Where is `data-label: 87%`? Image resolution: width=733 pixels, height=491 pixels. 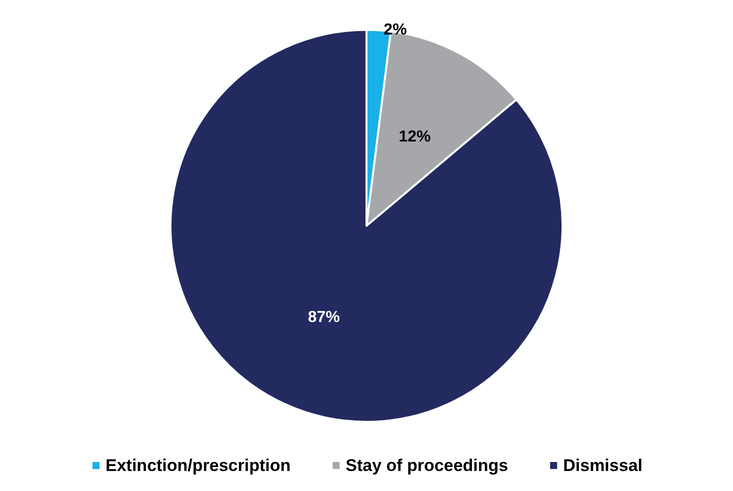
data-label: 87% is located at coordinates (324, 317).